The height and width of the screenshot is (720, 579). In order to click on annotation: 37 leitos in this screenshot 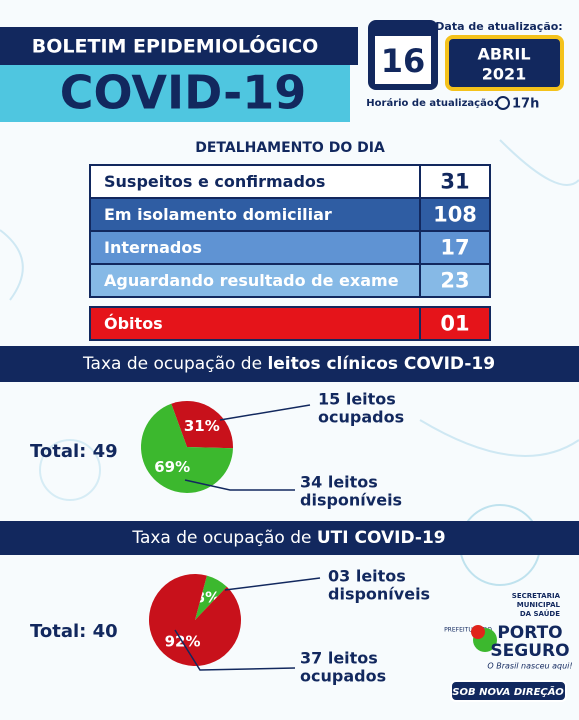, I will do `click(339, 658)`.